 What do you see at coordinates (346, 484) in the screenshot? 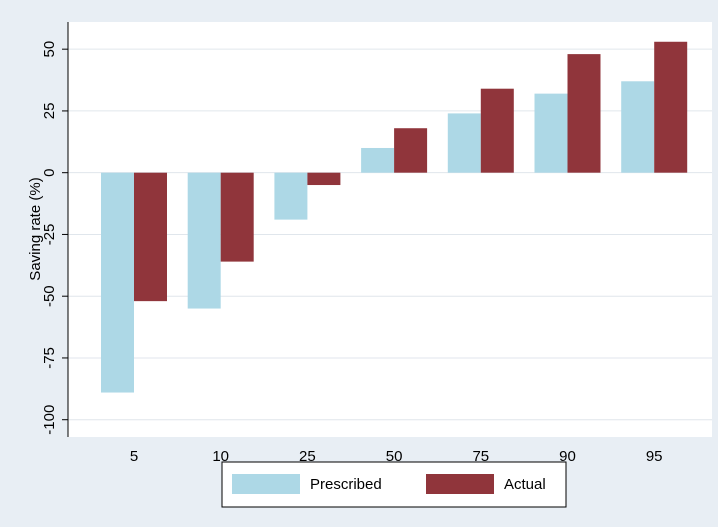
I see `legend-label: Prescribed` at bounding box center [346, 484].